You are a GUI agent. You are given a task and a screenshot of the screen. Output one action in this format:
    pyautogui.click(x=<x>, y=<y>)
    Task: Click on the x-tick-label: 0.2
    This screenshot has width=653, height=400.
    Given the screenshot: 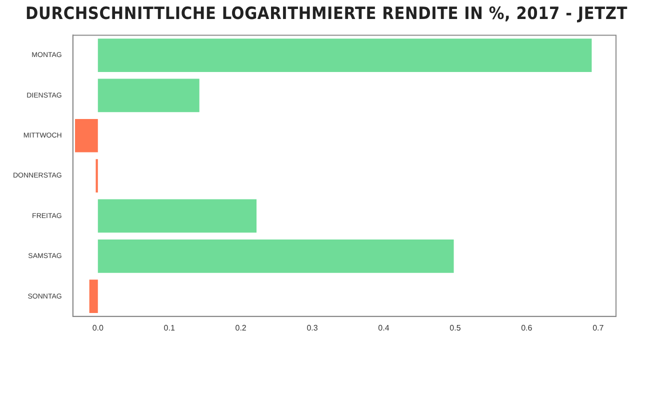 What is the action you would take?
    pyautogui.click(x=241, y=327)
    